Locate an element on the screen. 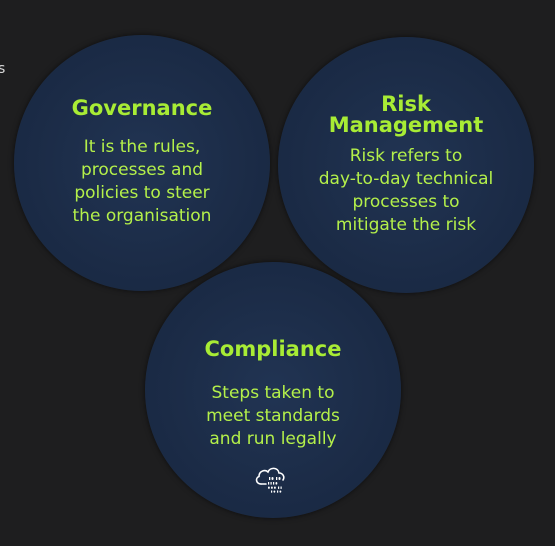  governance-title: Governance is located at coordinates (142, 108).